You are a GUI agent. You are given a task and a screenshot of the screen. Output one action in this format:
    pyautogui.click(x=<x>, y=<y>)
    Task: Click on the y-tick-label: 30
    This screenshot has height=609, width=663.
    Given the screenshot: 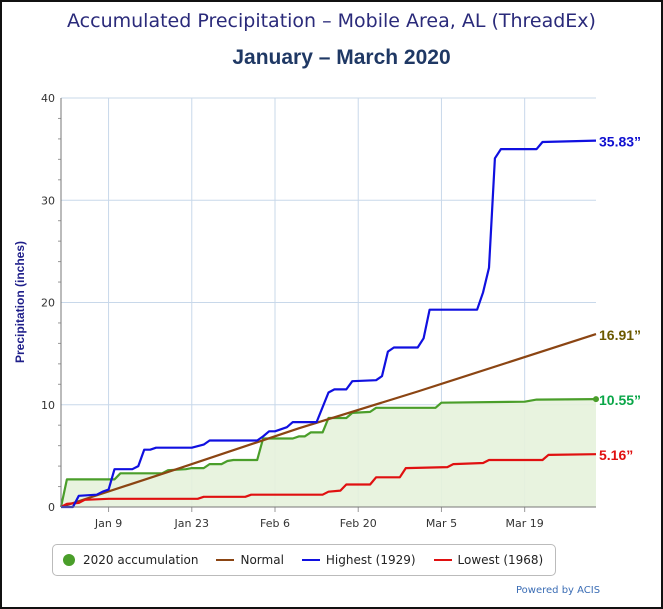 What is the action you would take?
    pyautogui.click(x=48, y=200)
    